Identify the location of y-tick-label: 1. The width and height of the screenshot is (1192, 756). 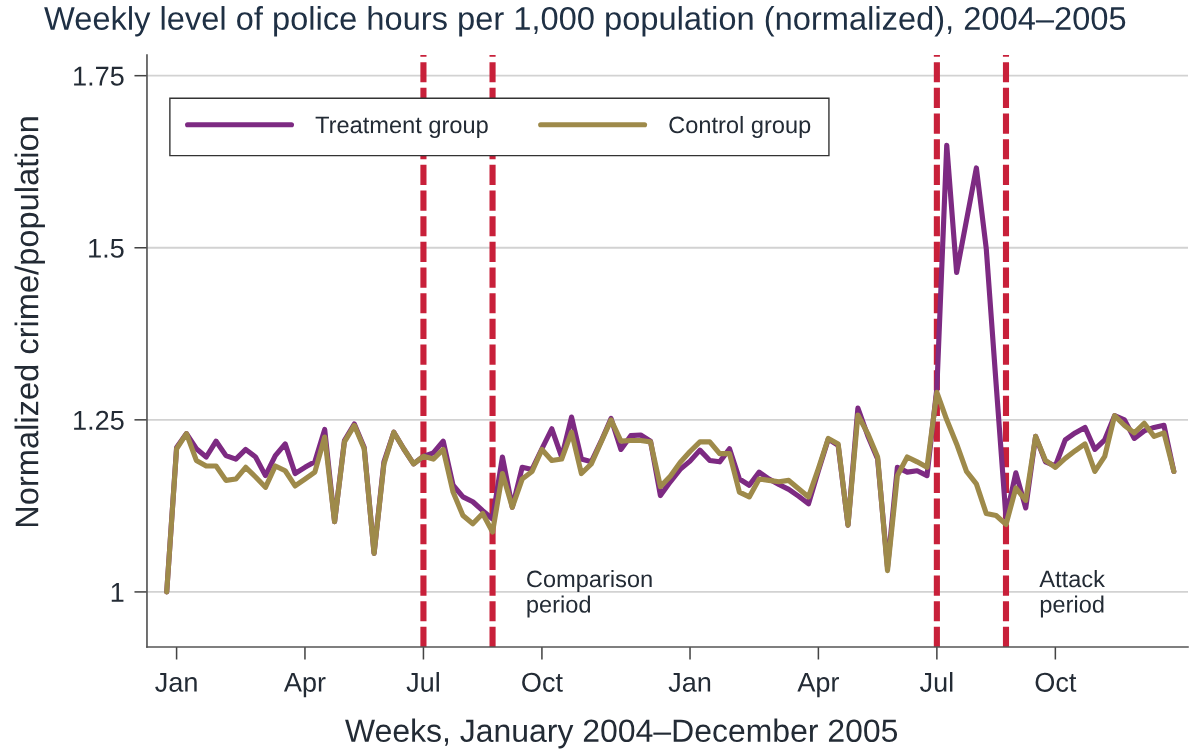
(117, 592).